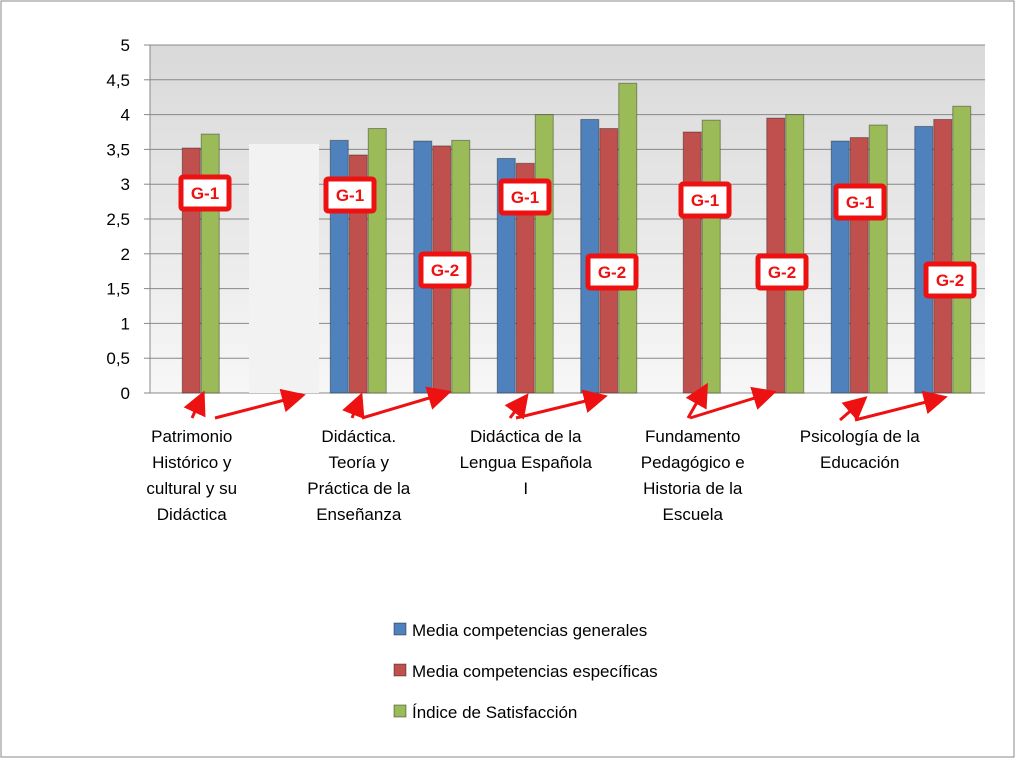  Describe the element at coordinates (125, 393) in the screenshot. I see `y-tick-label: 0` at that location.